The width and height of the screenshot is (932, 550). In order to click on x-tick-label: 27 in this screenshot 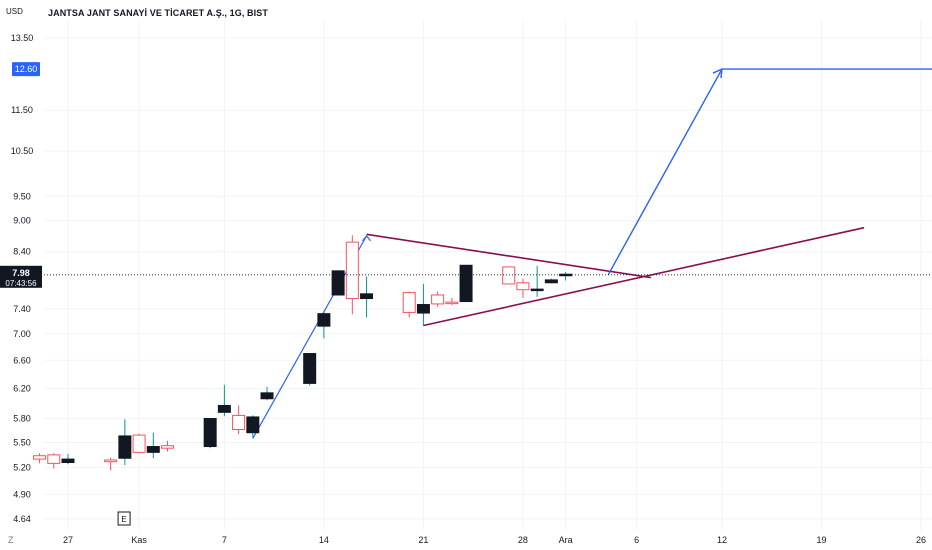, I will do `click(68, 540)`.